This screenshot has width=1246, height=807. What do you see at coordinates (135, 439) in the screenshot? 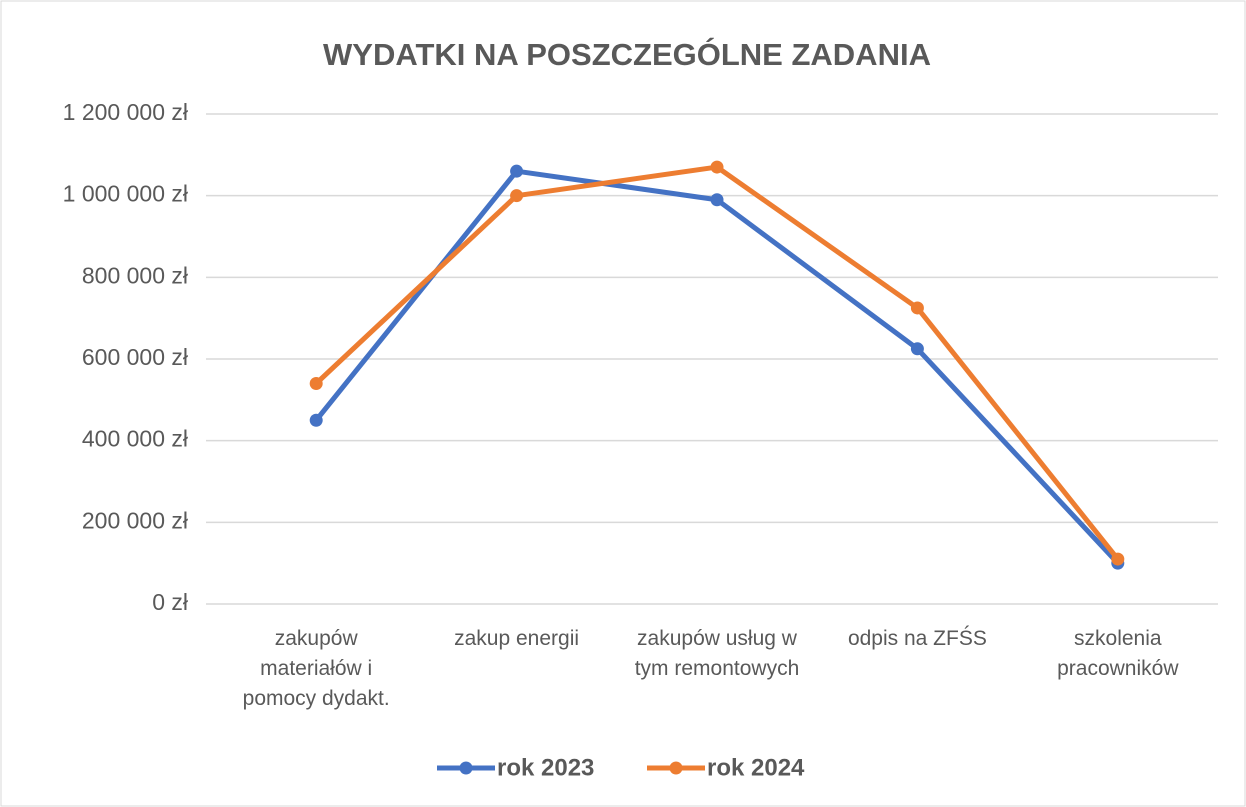
I see `y-tick-label: 400 000 zł` at bounding box center [135, 439].